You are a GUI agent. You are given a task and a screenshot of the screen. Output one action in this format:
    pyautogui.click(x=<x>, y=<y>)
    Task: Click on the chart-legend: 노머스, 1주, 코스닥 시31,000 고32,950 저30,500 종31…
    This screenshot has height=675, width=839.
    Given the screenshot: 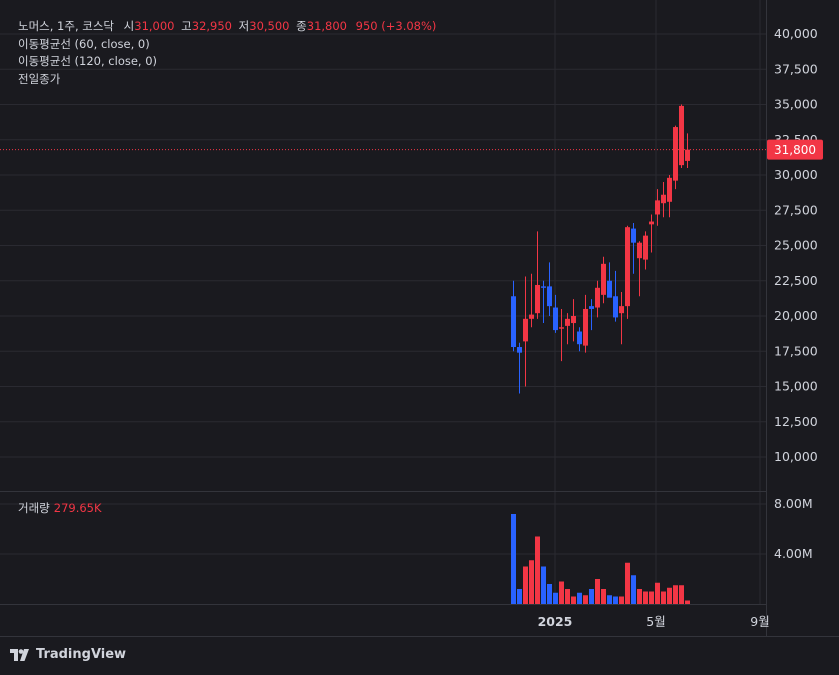 What is the action you would take?
    pyautogui.click(x=227, y=53)
    